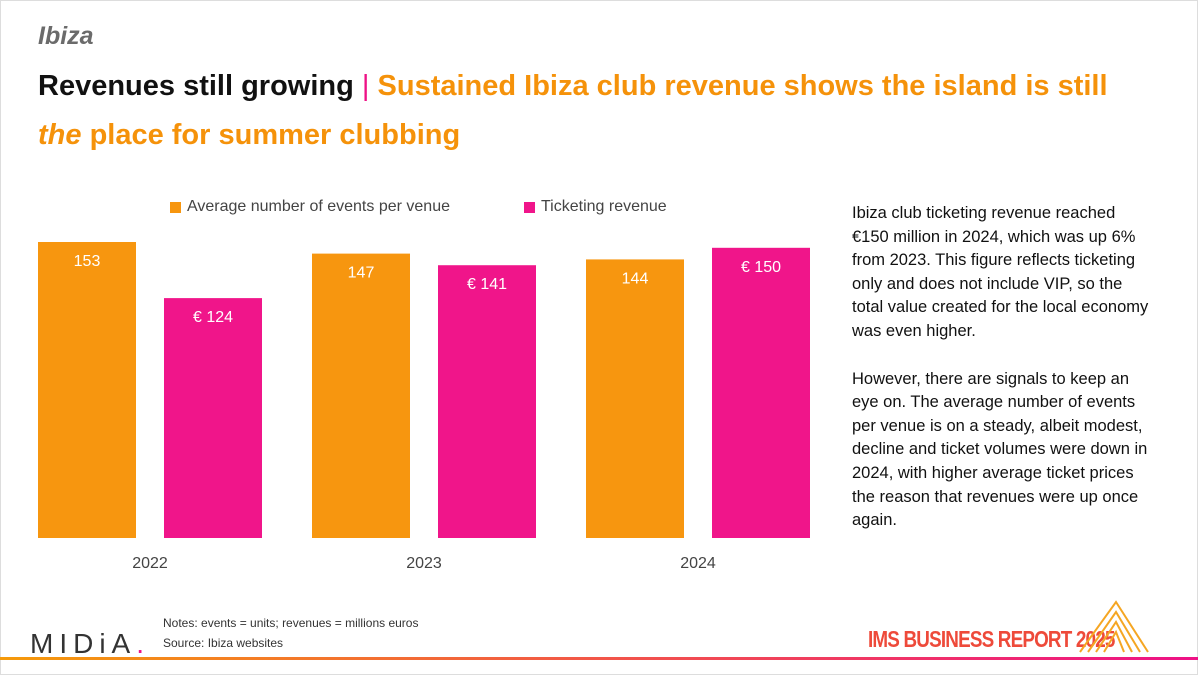 This screenshot has height=675, width=1198. Describe the element at coordinates (761, 267) in the screenshot. I see `data-label-revenue-2024: € 150` at that location.